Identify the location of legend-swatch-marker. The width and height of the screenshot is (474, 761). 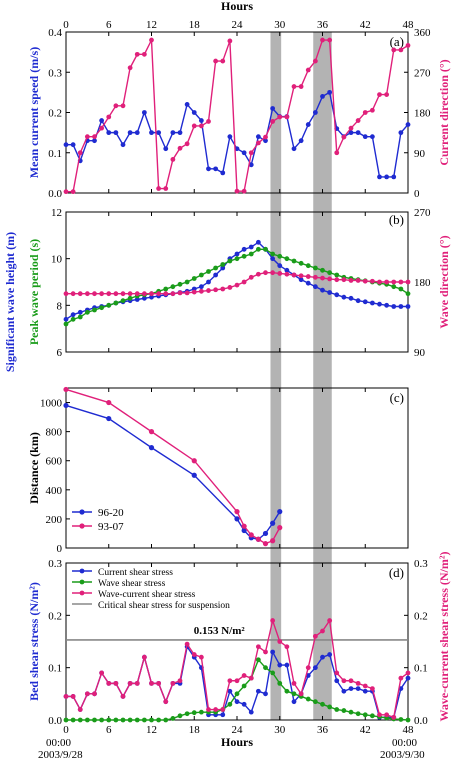
(82, 512).